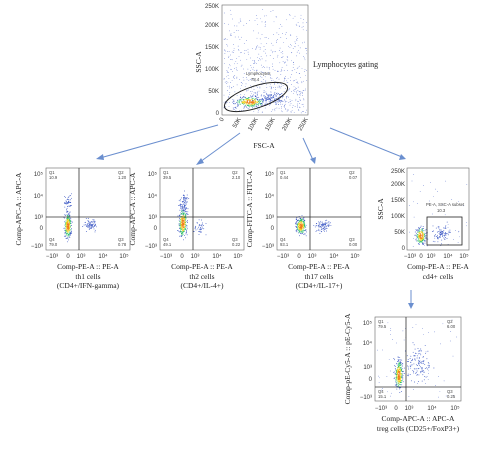 Image resolution: width=500 pixels, height=460 pixels. Describe the element at coordinates (220, 147) in the screenshot. I see `arrow-to-th2` at that location.